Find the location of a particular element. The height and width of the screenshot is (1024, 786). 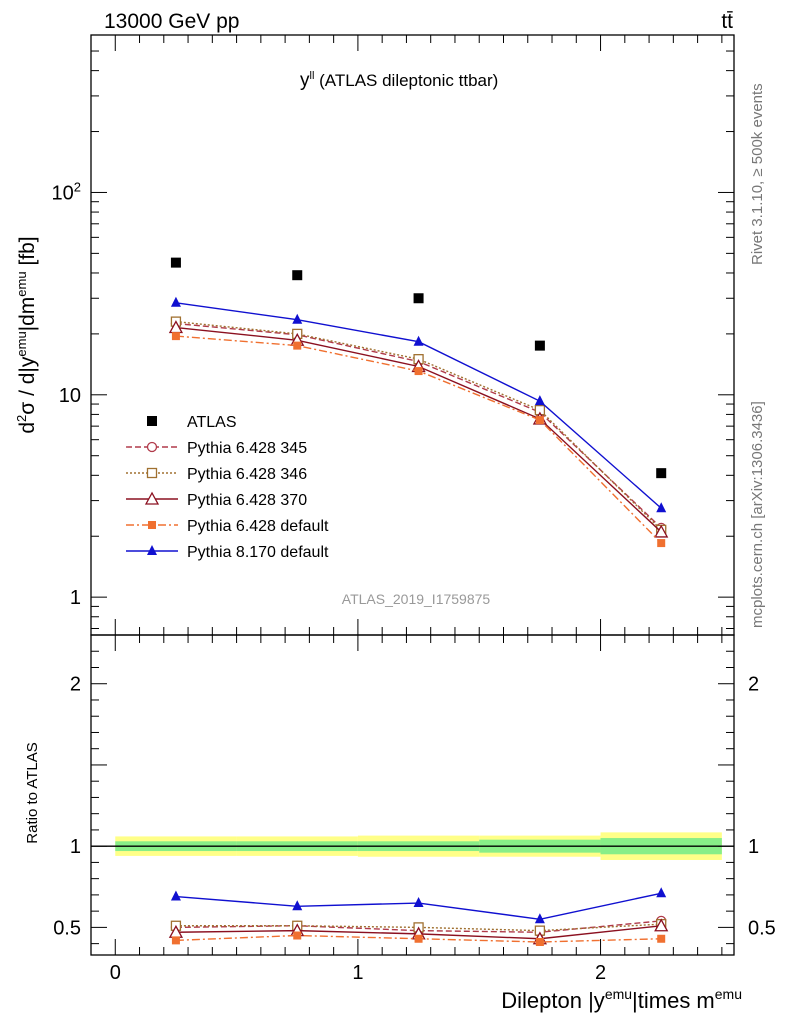

y-axis-title-ratio: Ratio to ATLAS is located at coordinates (32, 792).